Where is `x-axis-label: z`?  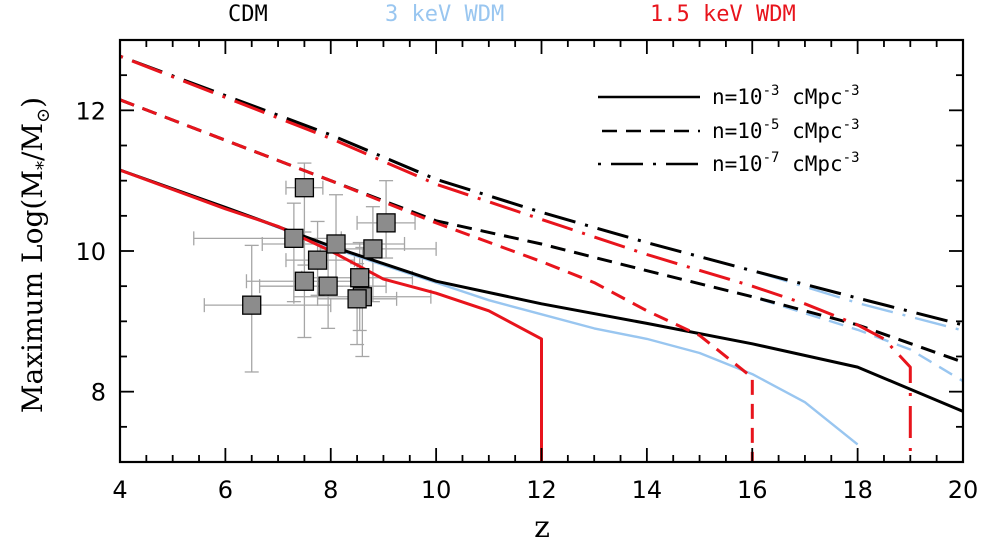
x-axis-label: z is located at coordinates (542, 525).